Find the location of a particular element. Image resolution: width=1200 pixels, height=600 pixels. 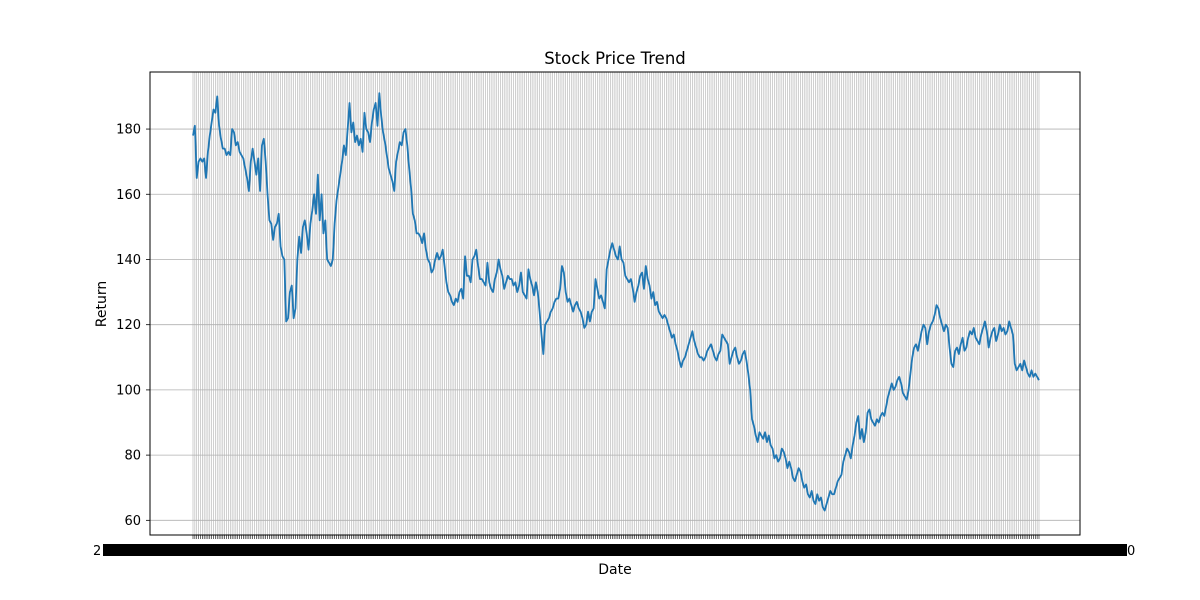

y-tick-label: 100 is located at coordinates (128, 390).